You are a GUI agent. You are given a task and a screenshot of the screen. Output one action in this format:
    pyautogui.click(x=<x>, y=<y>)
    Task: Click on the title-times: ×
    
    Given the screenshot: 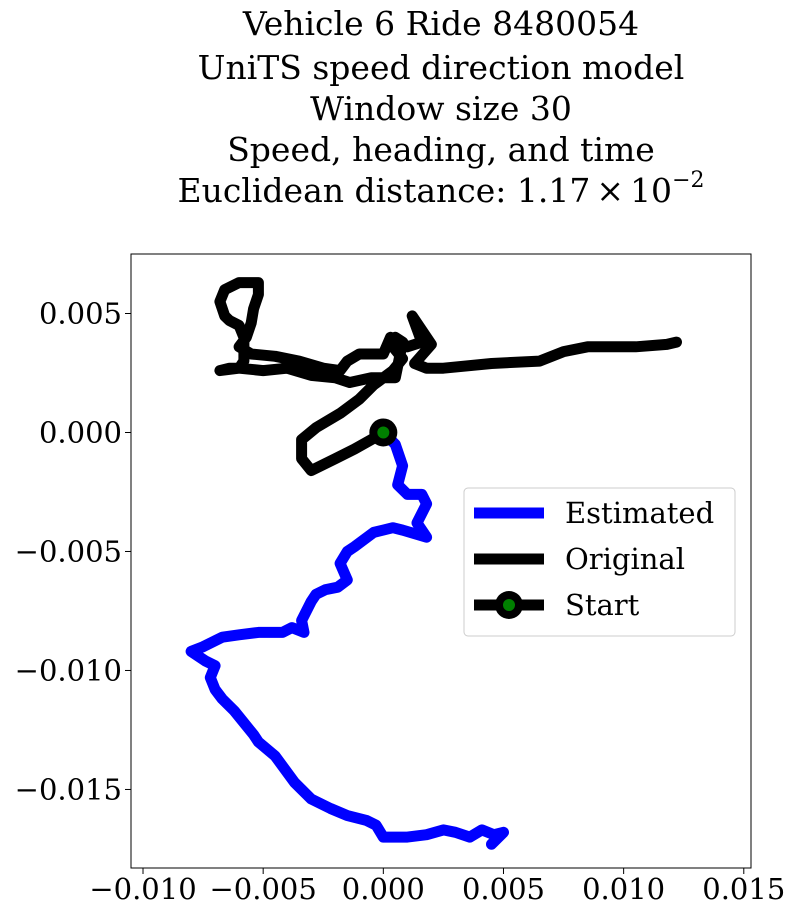 What is the action you would take?
    pyautogui.click(x=610, y=190)
    